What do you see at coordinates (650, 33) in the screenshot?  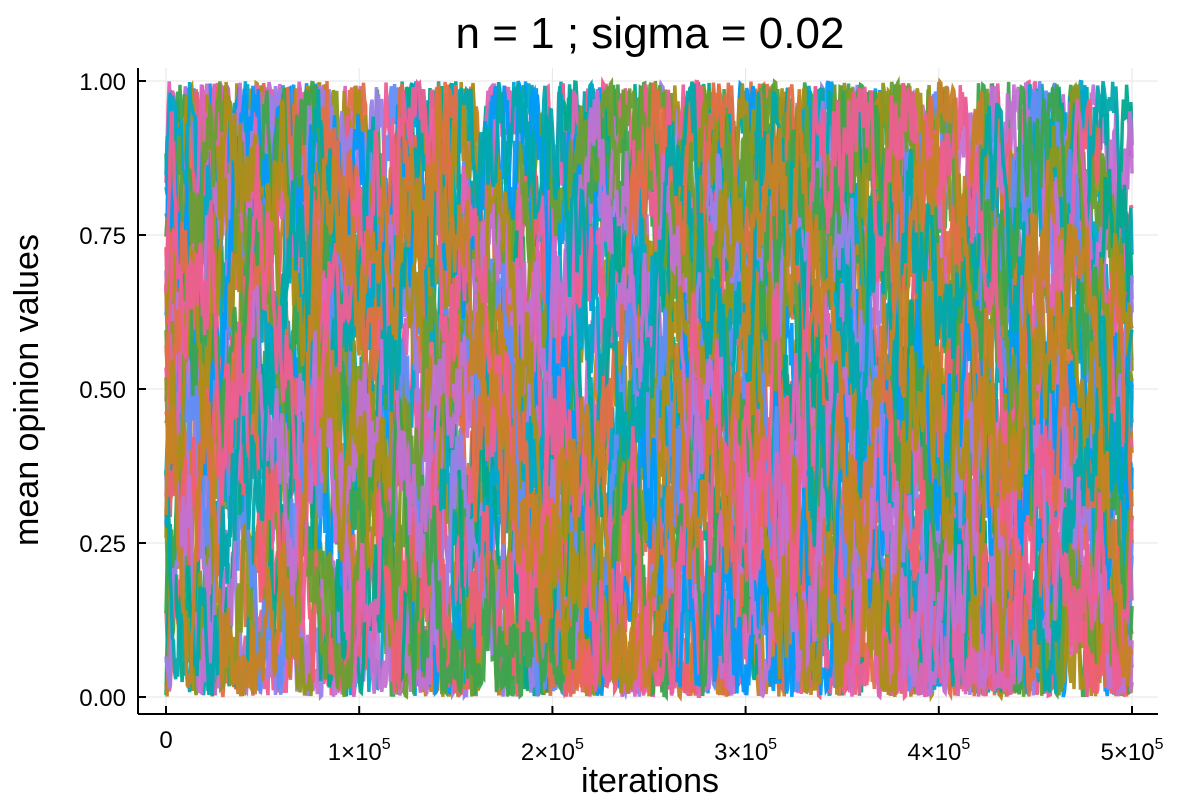 I see `chart-title: n = 1 ; sigma = 0.02` at bounding box center [650, 33].